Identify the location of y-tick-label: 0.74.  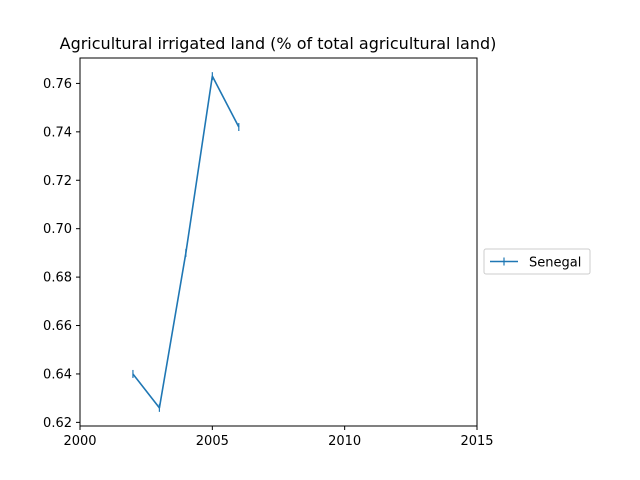
(57, 132).